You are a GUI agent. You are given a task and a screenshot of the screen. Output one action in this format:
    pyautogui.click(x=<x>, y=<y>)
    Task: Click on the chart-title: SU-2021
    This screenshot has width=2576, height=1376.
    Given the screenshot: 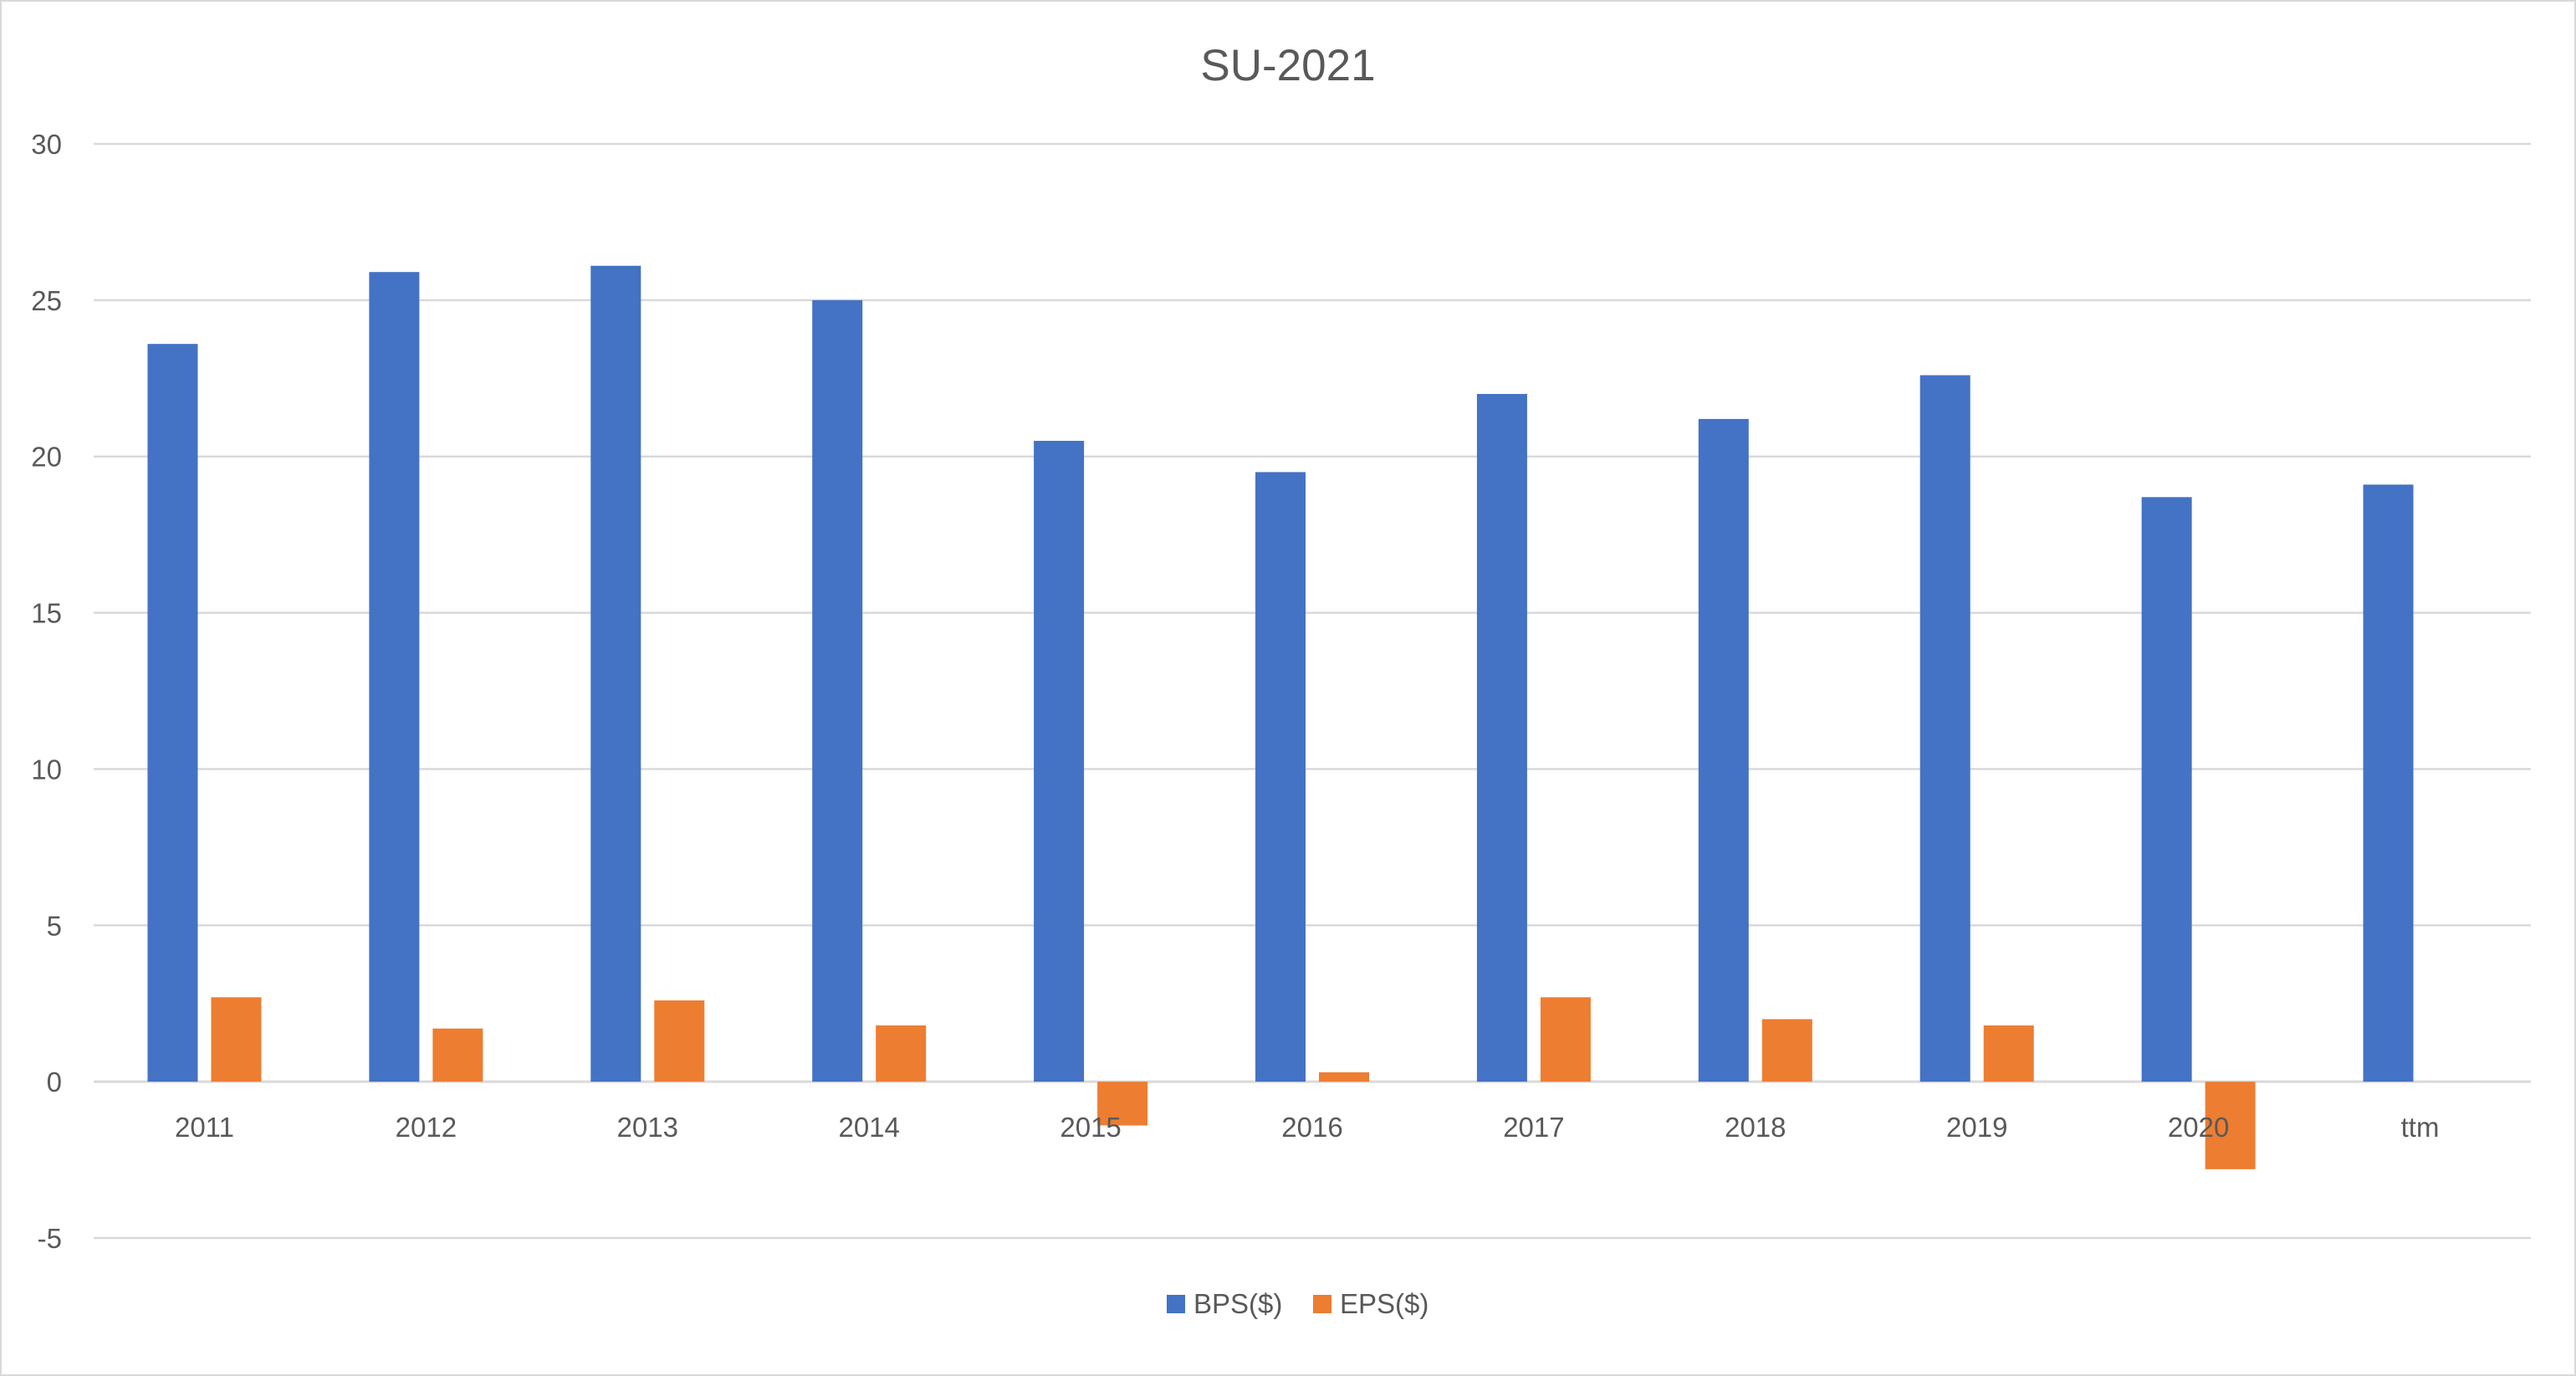 What is the action you would take?
    pyautogui.click(x=1287, y=65)
    